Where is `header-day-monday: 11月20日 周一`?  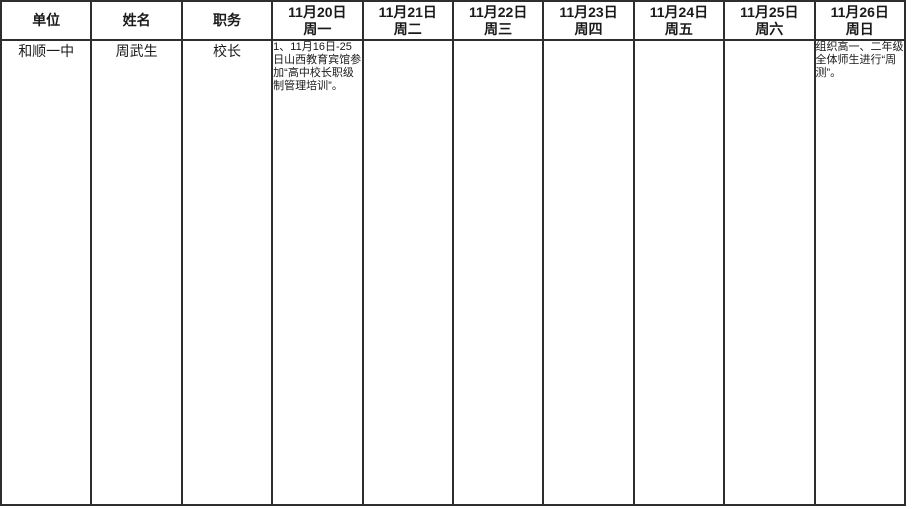 header-day-monday: 11月20日 周一 is located at coordinates (317, 20).